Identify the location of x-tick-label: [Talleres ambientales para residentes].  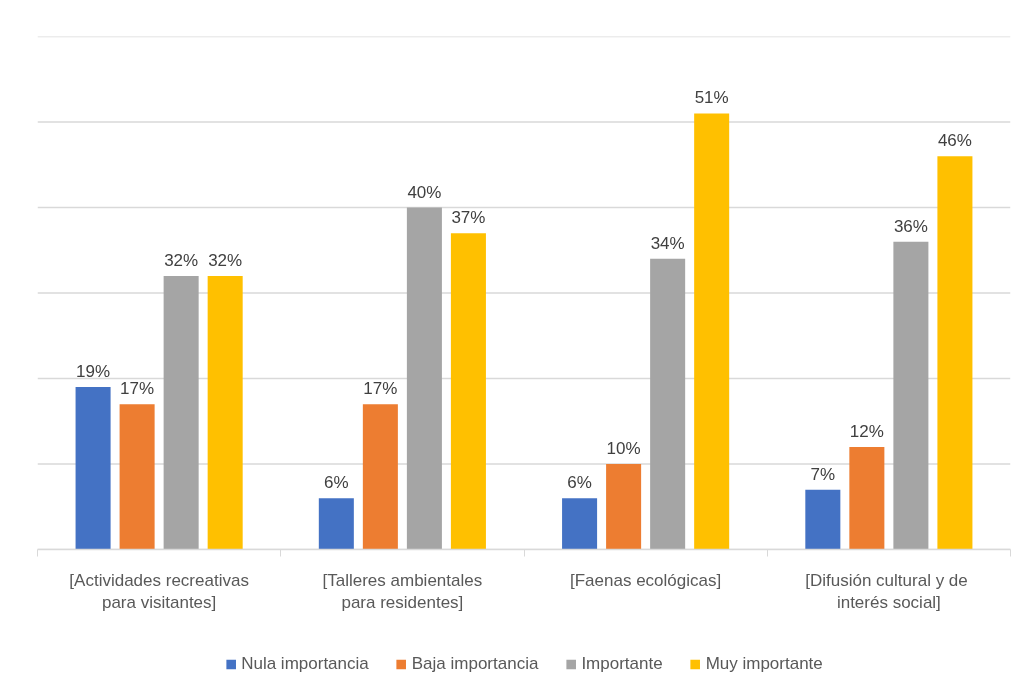
(402, 591).